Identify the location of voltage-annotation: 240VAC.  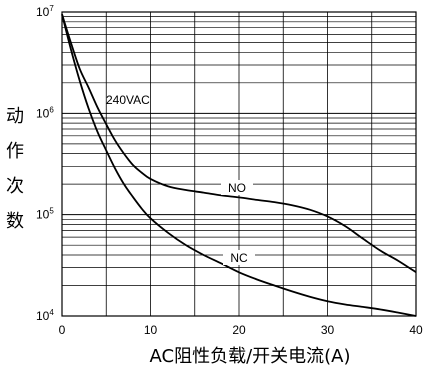
(128, 100).